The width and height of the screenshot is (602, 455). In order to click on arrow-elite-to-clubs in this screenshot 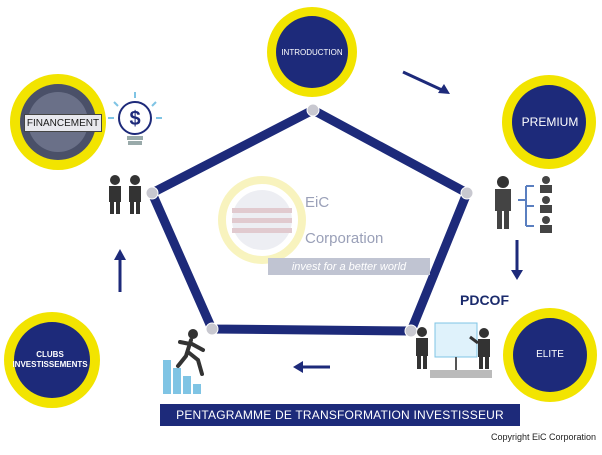, I will do `click(311, 367)`.